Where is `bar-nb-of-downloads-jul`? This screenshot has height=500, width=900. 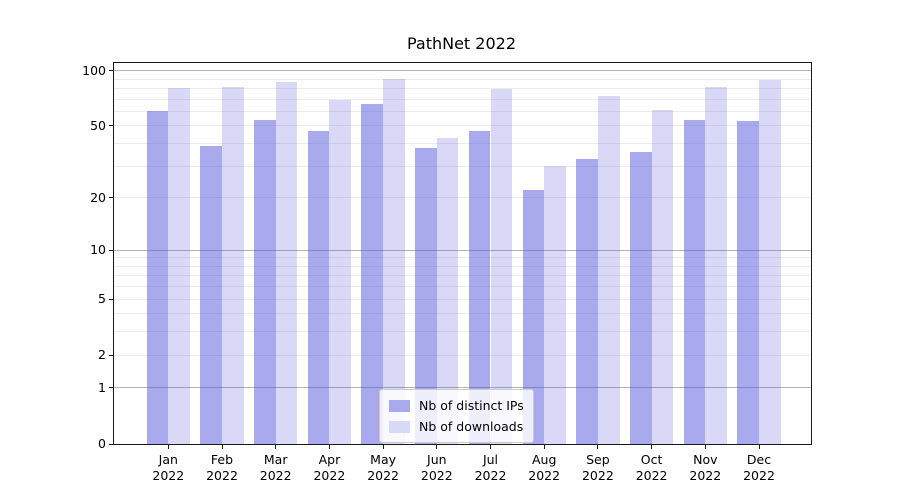 bar-nb-of-downloads-jul is located at coordinates (501, 266).